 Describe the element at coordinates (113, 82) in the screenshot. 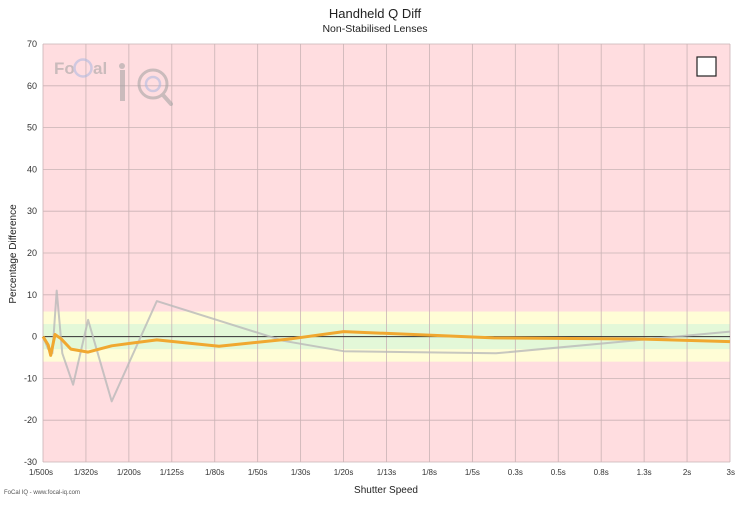

I see `focal-iq-logo: Fo al` at that location.